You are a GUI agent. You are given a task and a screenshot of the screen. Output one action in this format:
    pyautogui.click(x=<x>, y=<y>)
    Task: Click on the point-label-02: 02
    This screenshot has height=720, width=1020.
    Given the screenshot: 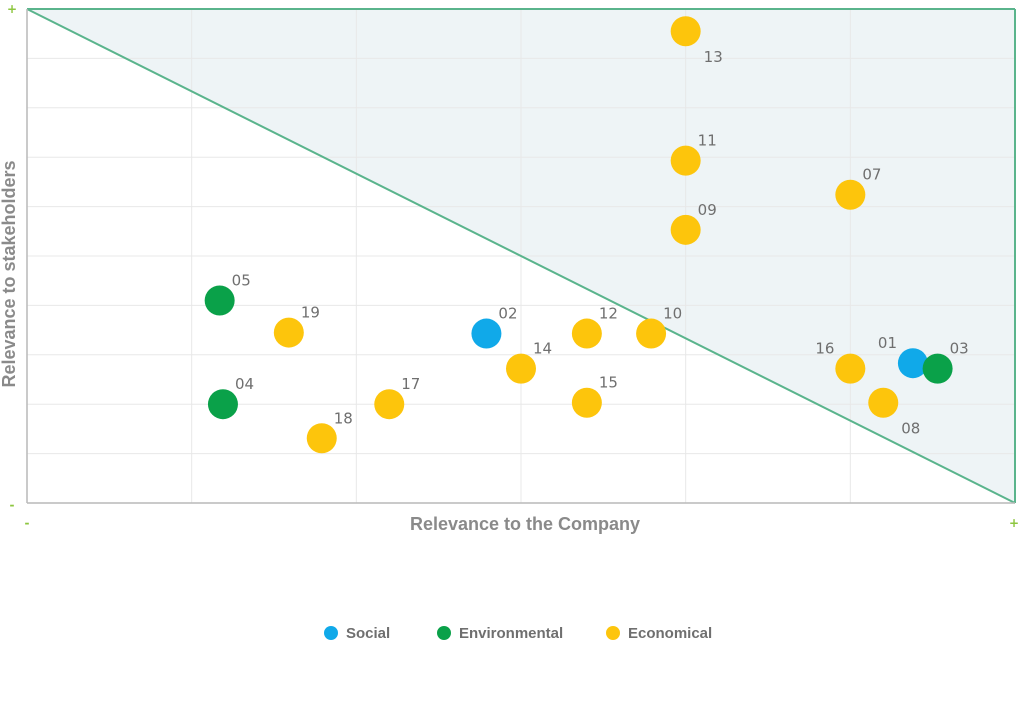 What is the action you would take?
    pyautogui.click(x=507, y=314)
    